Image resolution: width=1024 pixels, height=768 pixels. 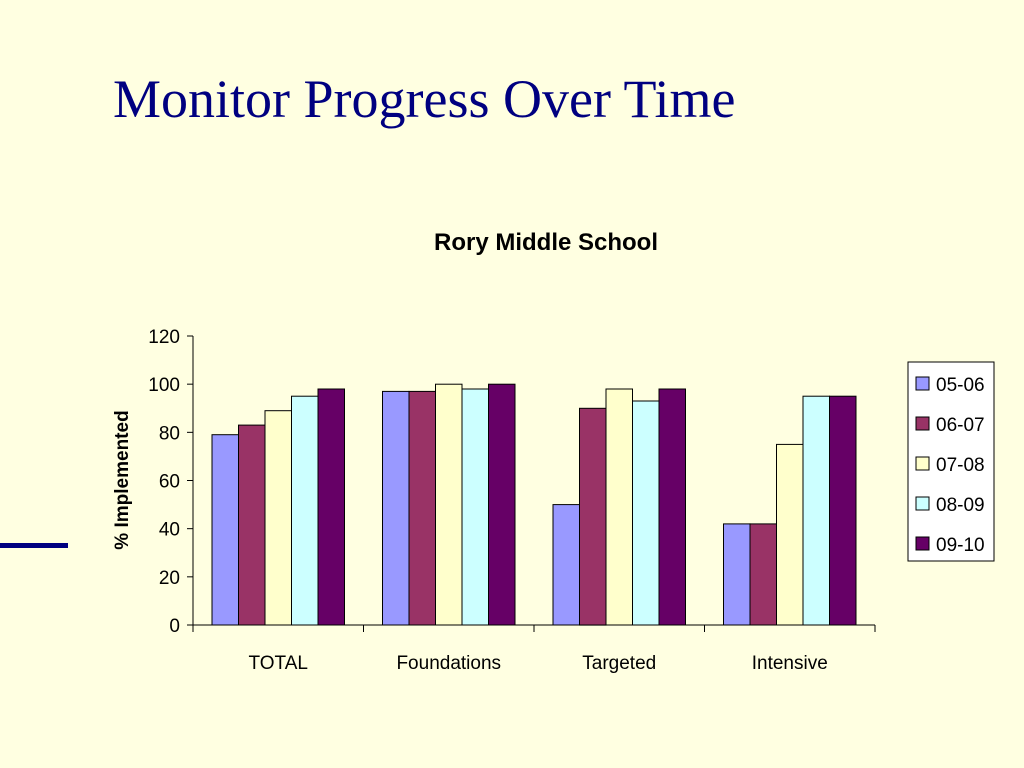 I want to click on x-tick-label: TOTAL, so click(x=278, y=663).